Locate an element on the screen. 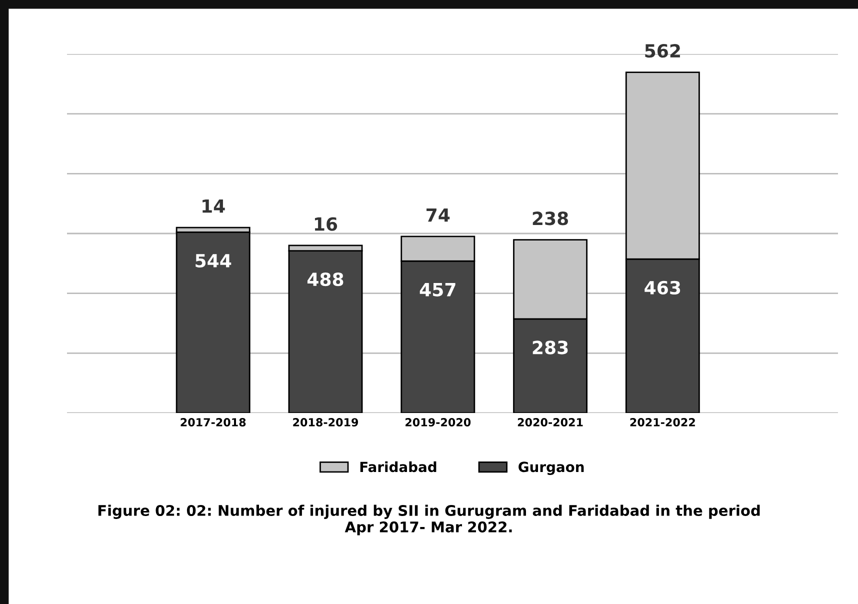 The width and height of the screenshot is (858, 604). x-tick-label: 2019-2020 is located at coordinates (438, 422).